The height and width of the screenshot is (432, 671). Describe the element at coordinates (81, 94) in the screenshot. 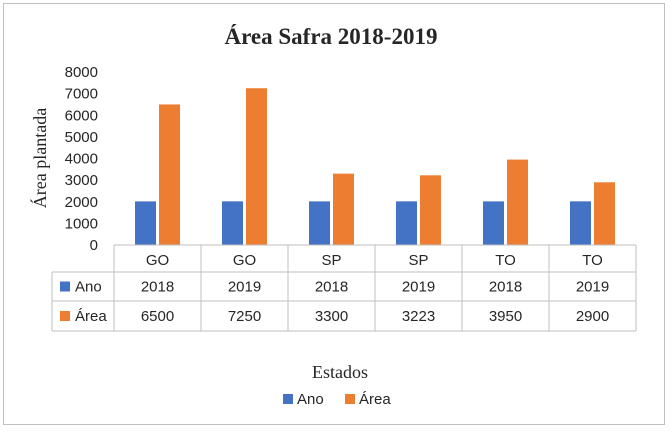

I see `y-tick-label: 7000` at that location.